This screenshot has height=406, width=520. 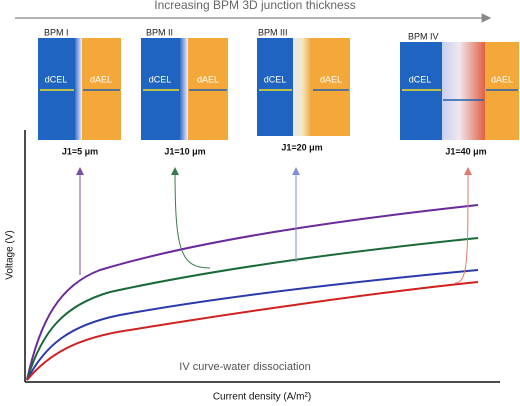 I want to click on panel-label: BPM III, so click(x=273, y=32).